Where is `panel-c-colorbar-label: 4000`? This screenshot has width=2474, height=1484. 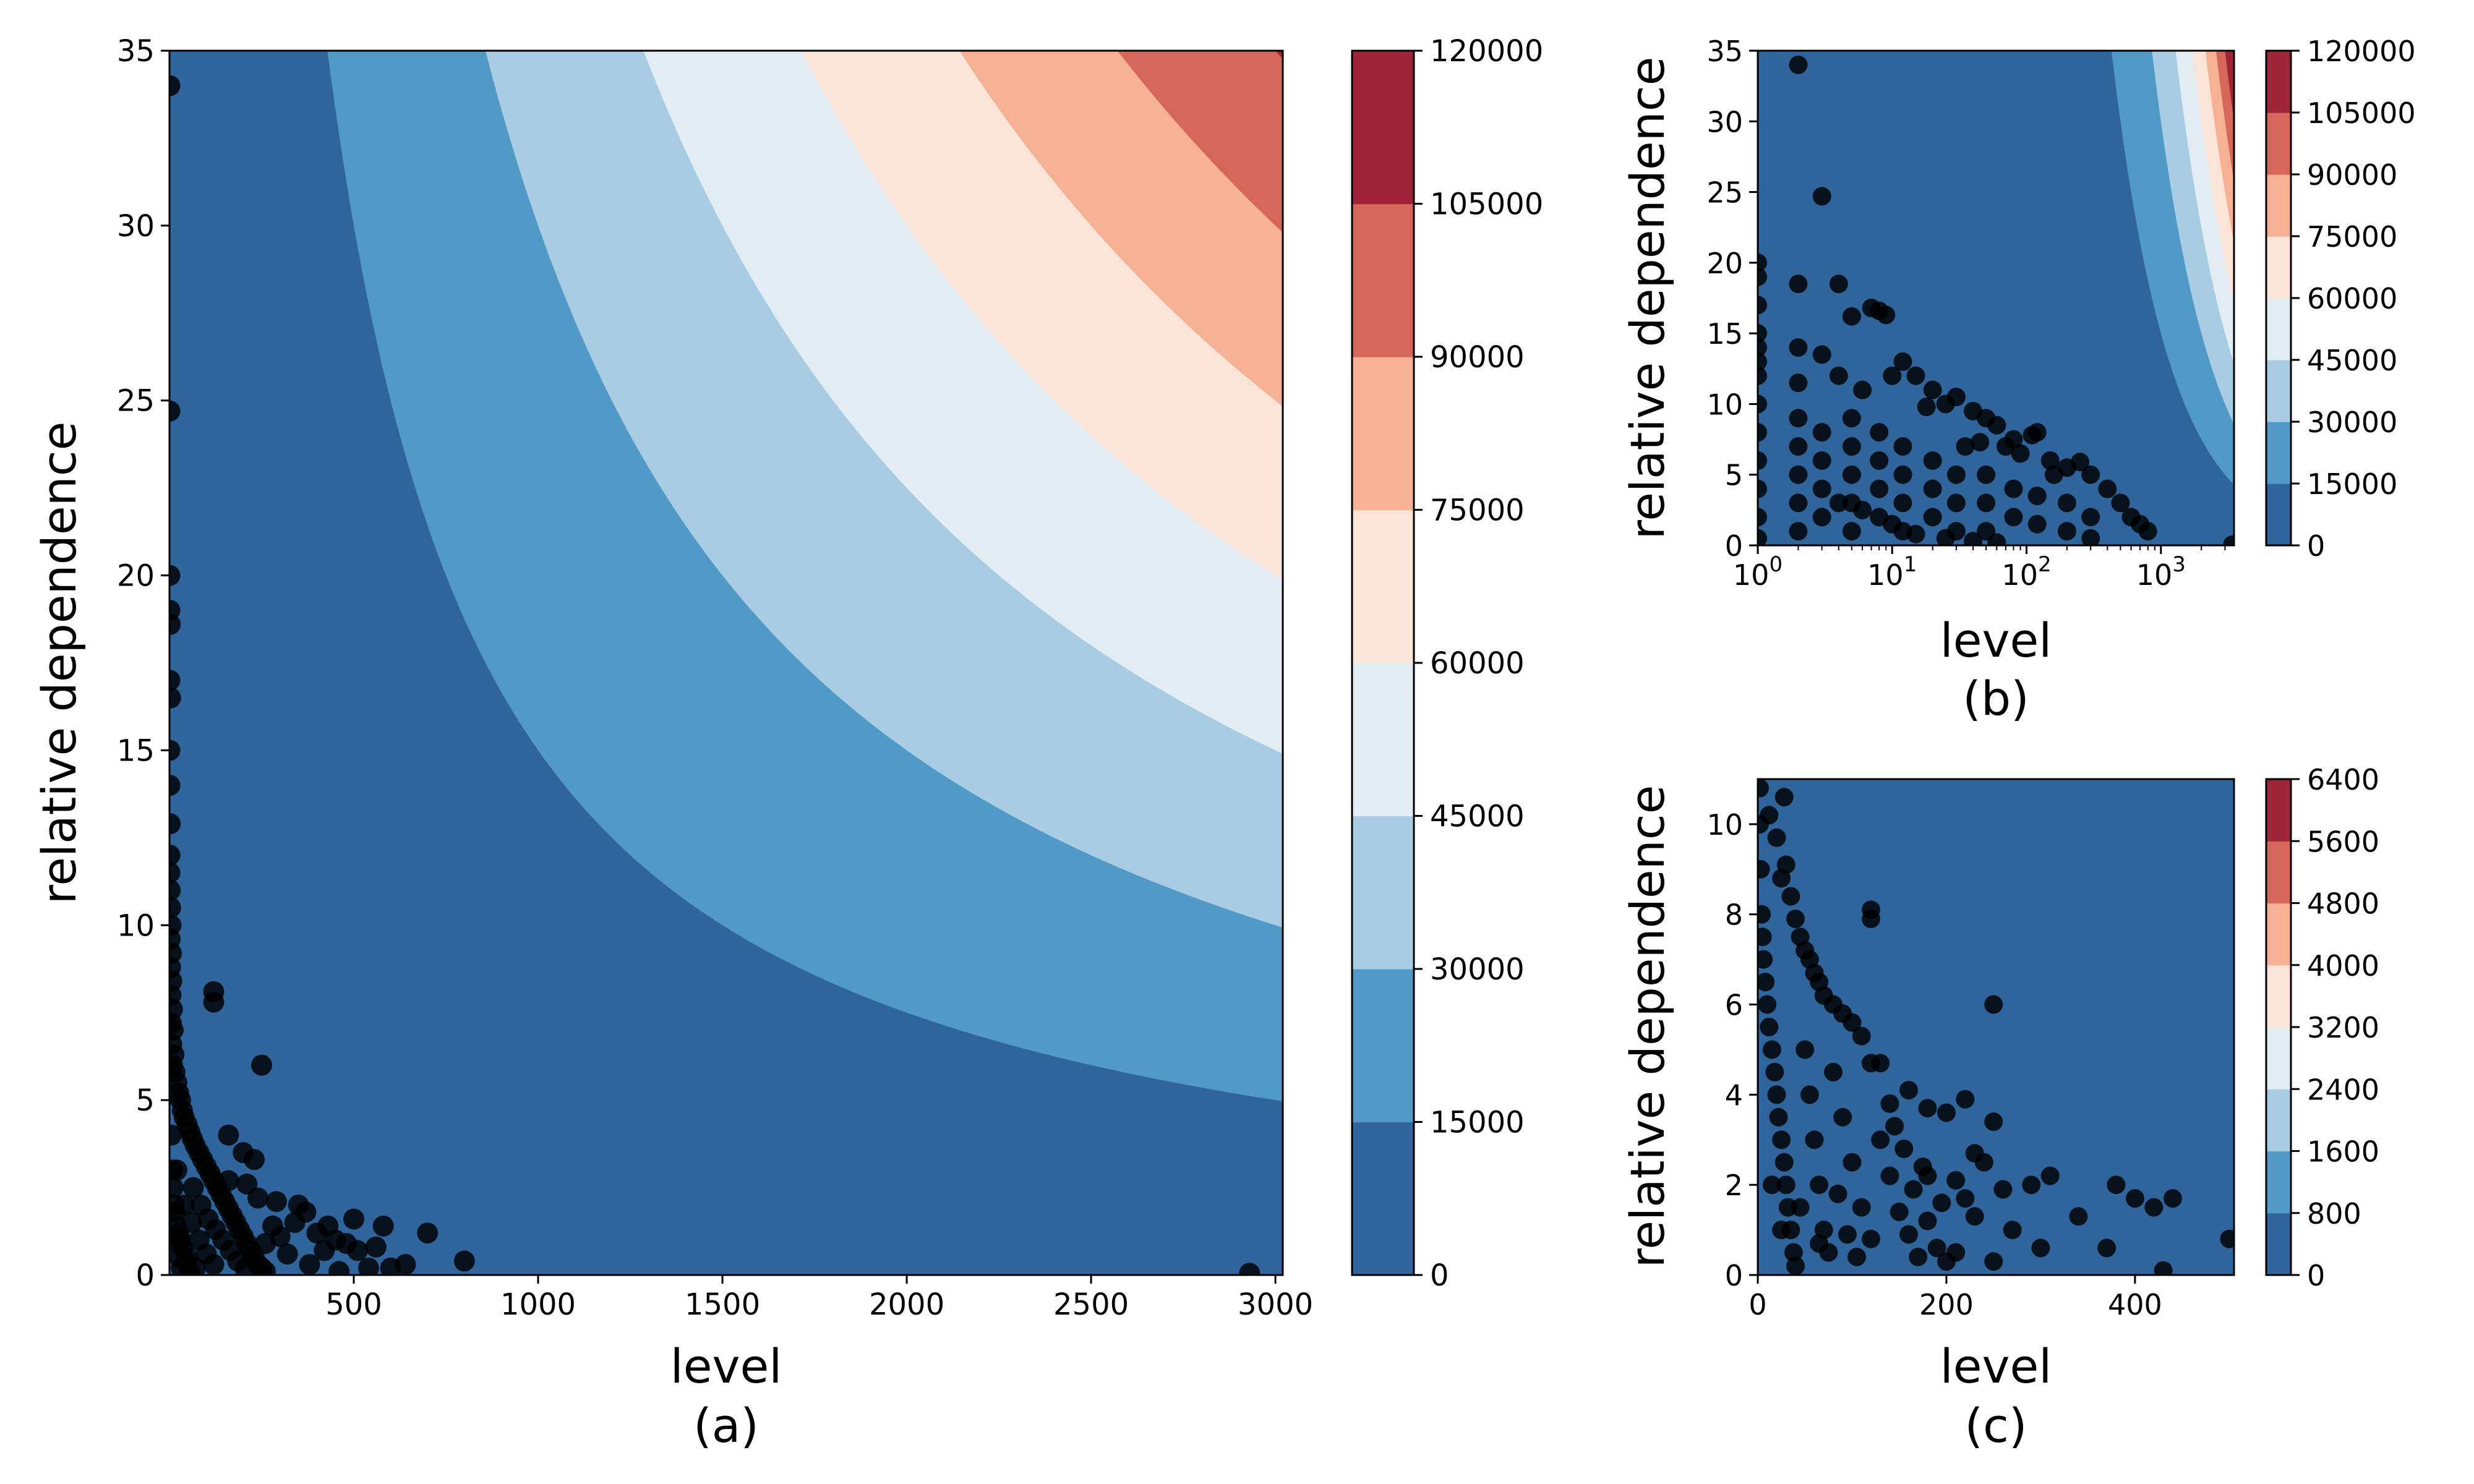
panel-c-colorbar-label: 4000 is located at coordinates (2343, 966).